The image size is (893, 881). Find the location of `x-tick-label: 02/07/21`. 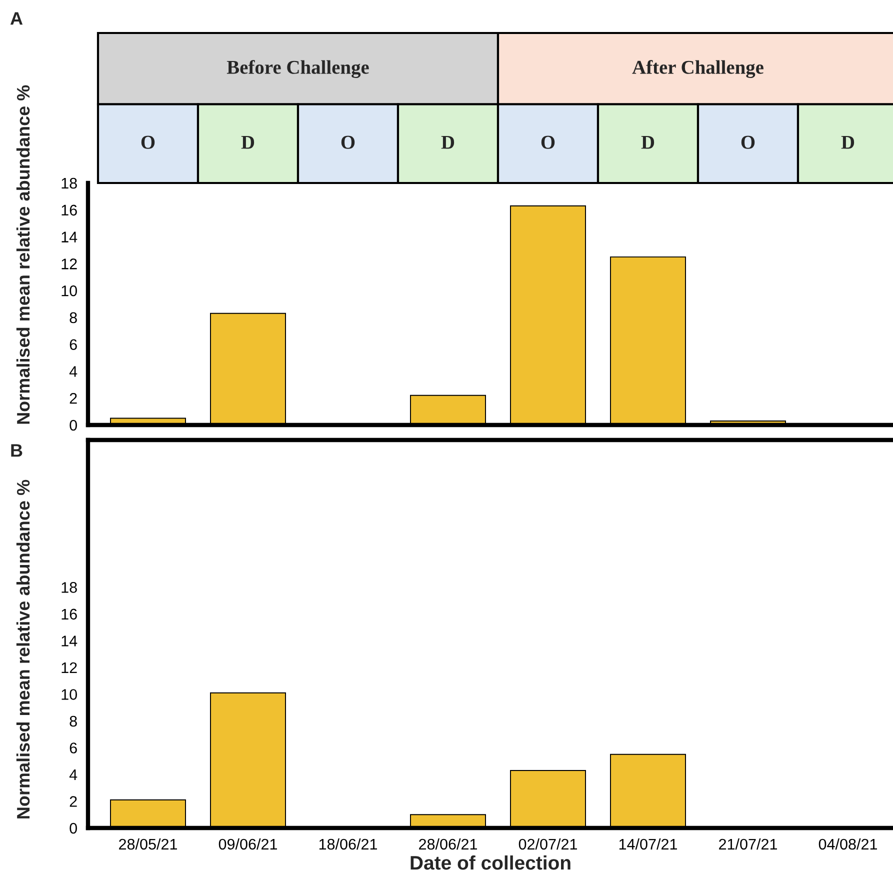

x-tick-label: 02/07/21 is located at coordinates (547, 844).